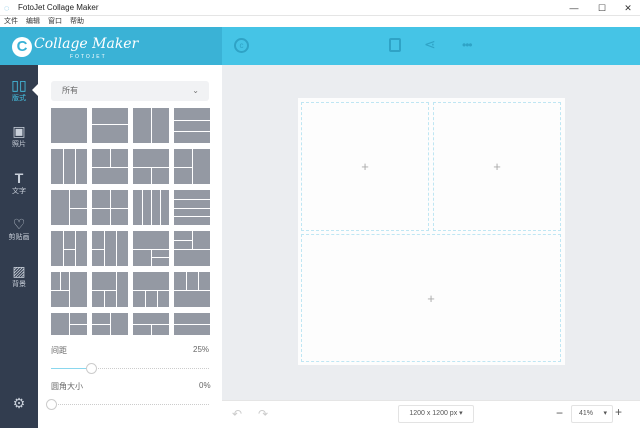  What do you see at coordinates (130, 91) in the screenshot?
I see `category-dropdown: 所有 ⌄` at bounding box center [130, 91].